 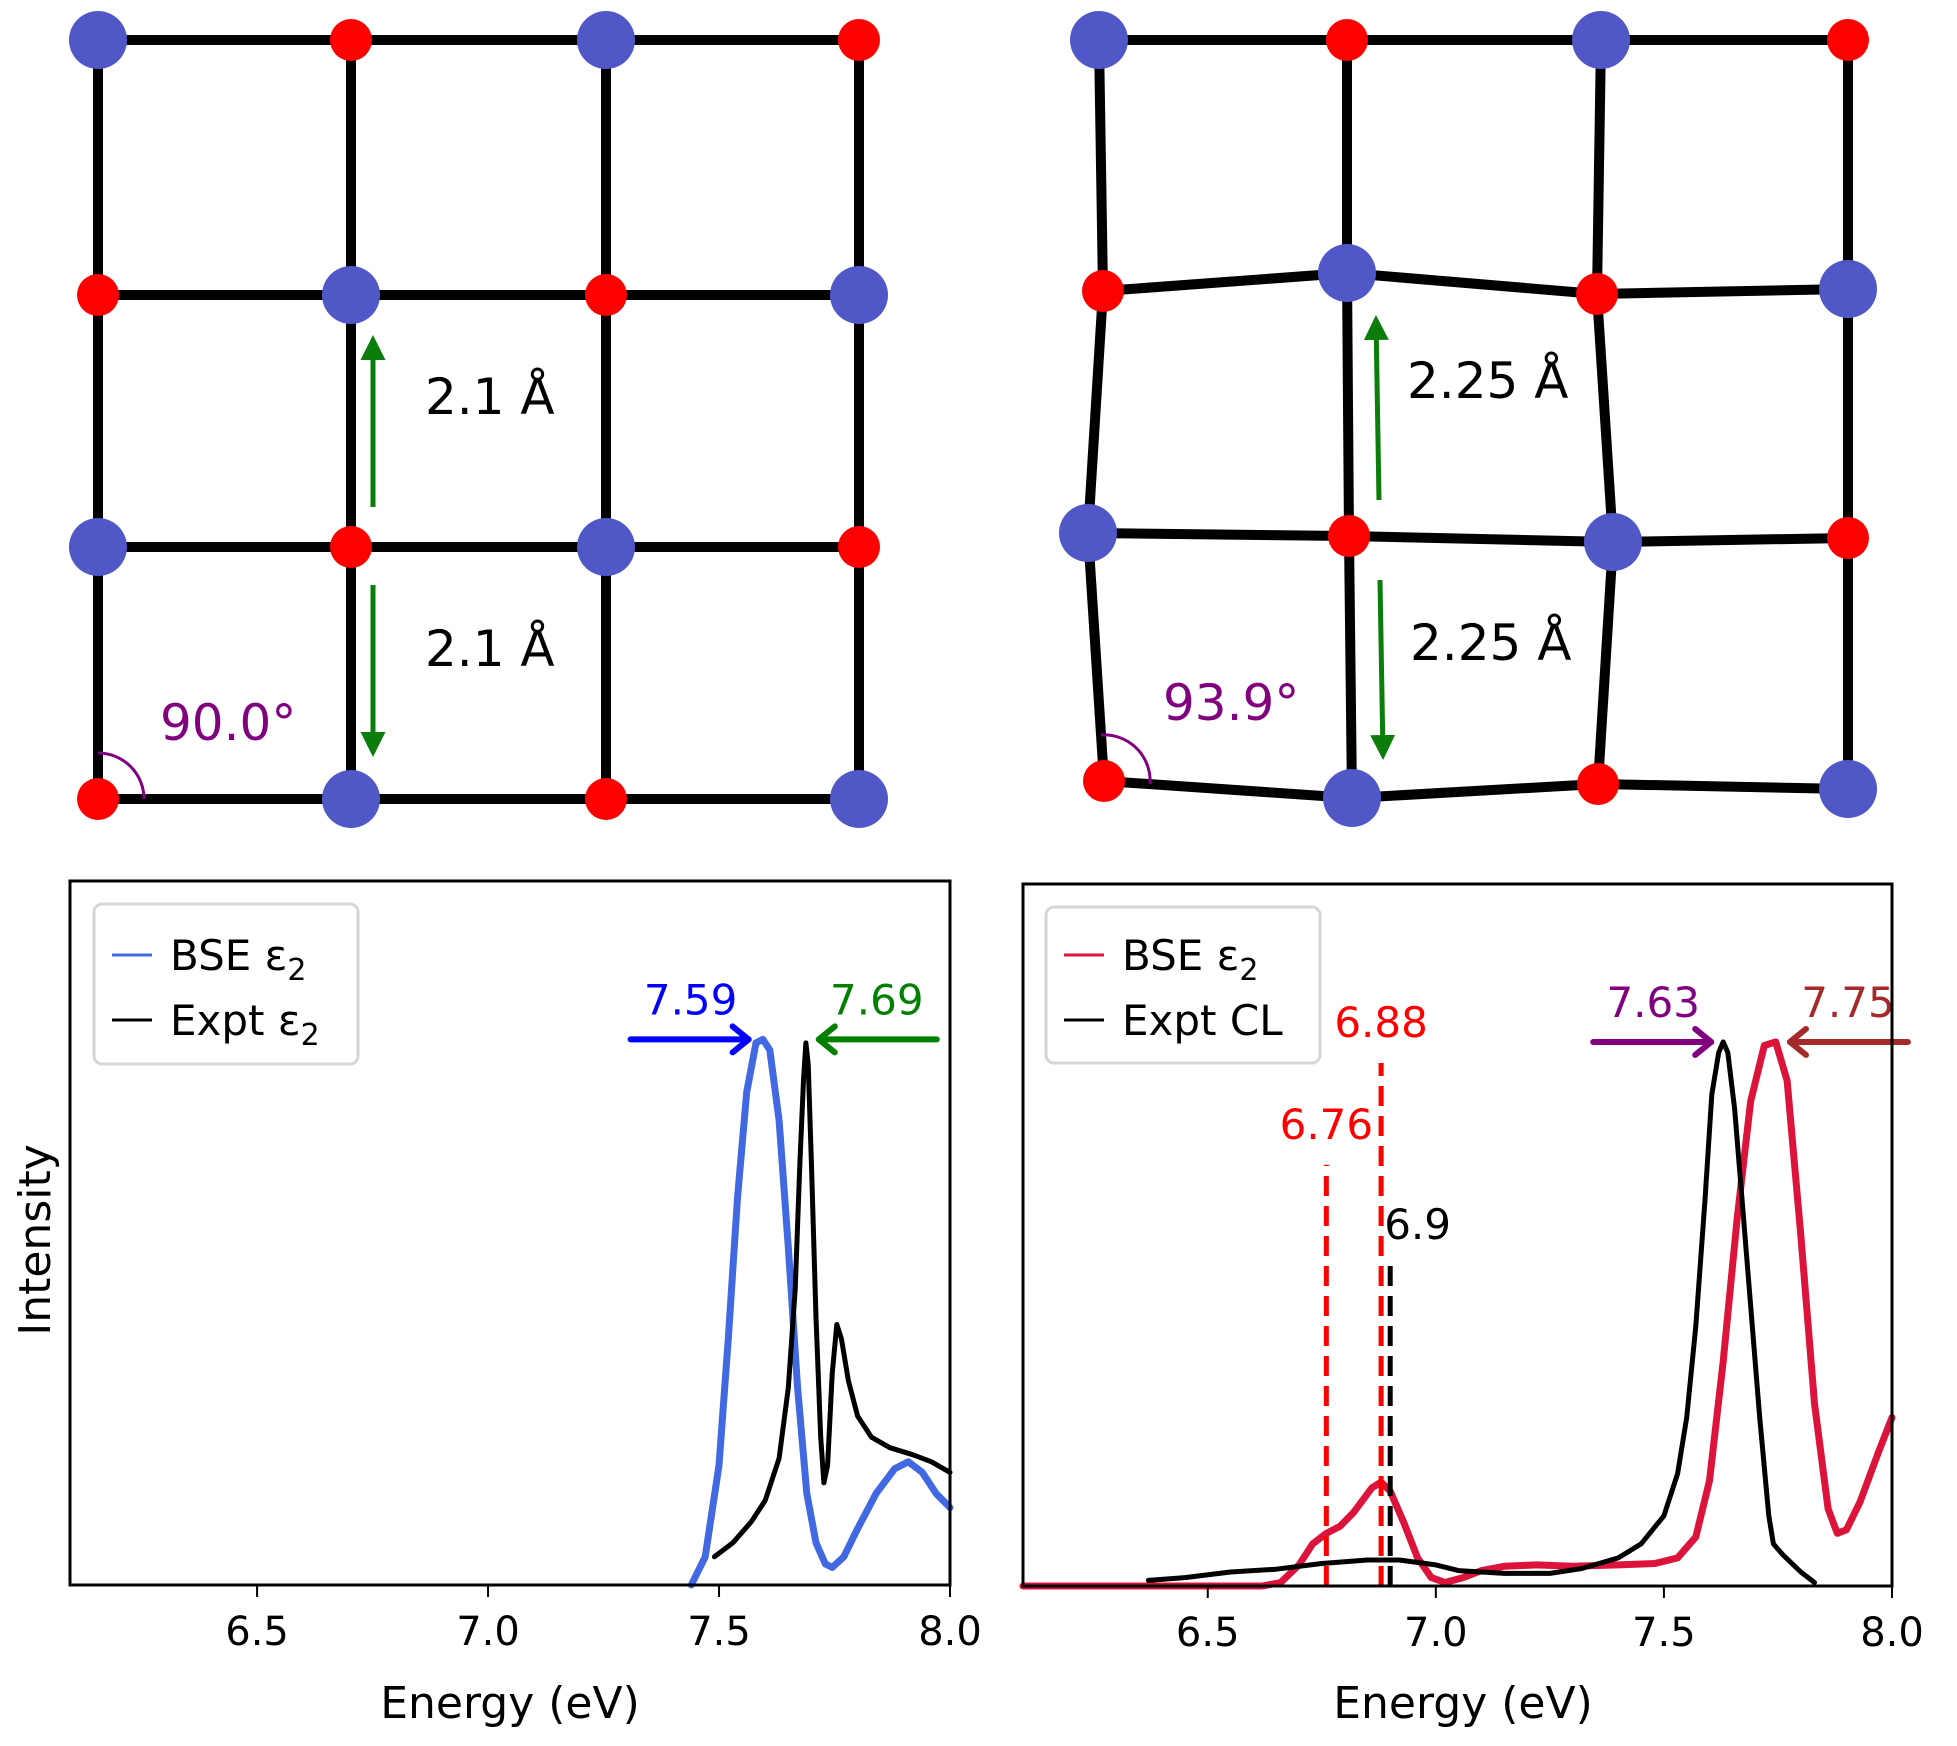 I want to click on bond-angle-label: 90.0°, so click(x=228, y=723).